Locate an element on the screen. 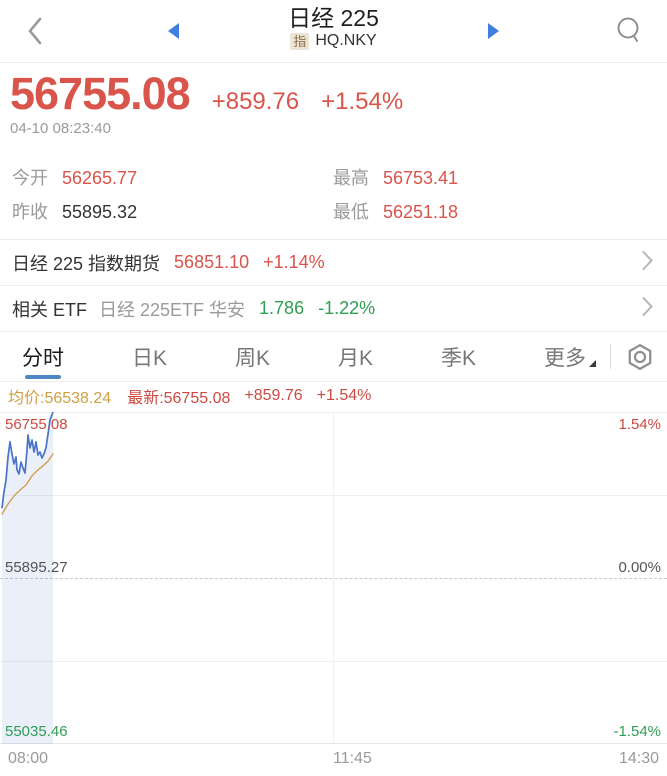 The height and width of the screenshot is (776, 667). next-stock-icon is located at coordinates (493, 33).